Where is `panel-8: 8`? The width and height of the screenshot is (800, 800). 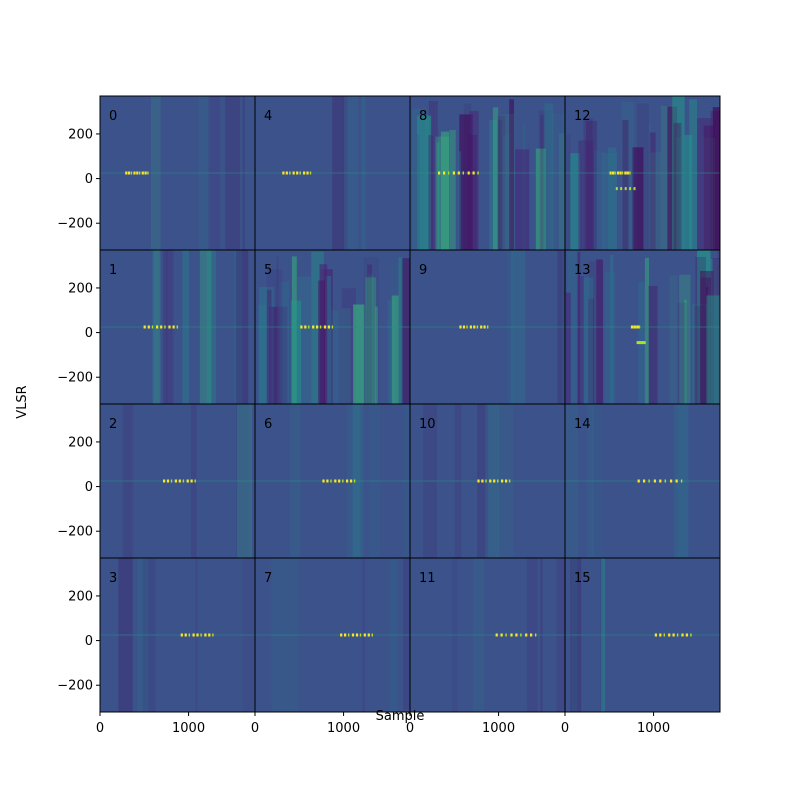
panel-8: 8 is located at coordinates (487, 173).